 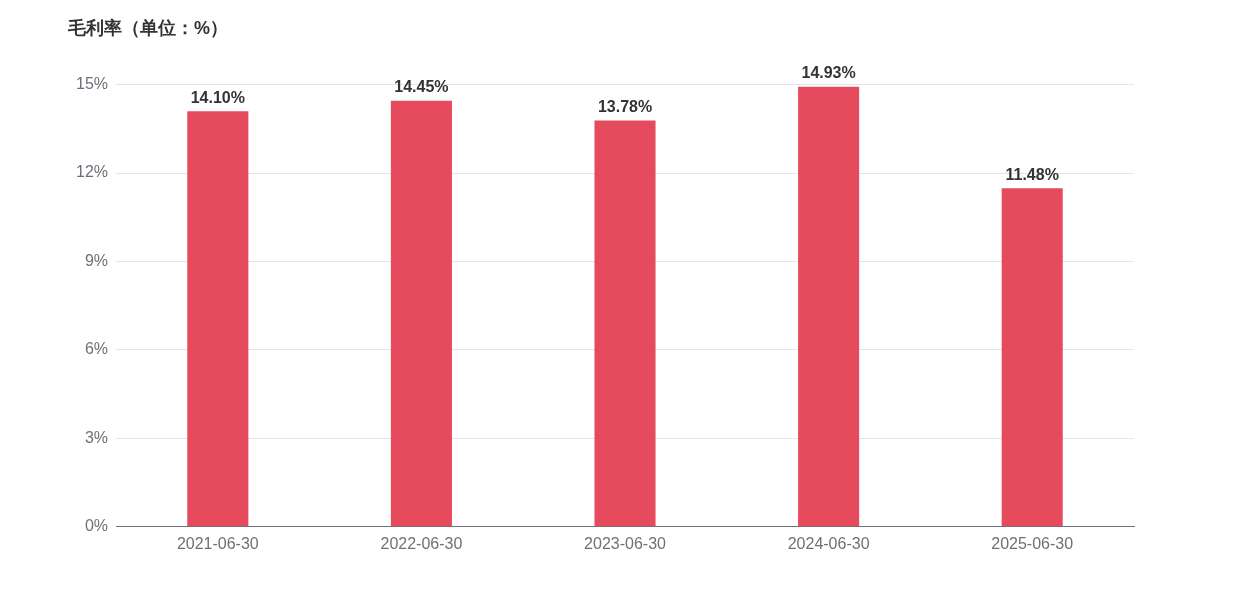 What do you see at coordinates (96, 437) in the screenshot?
I see `y-tick-label: 3%` at bounding box center [96, 437].